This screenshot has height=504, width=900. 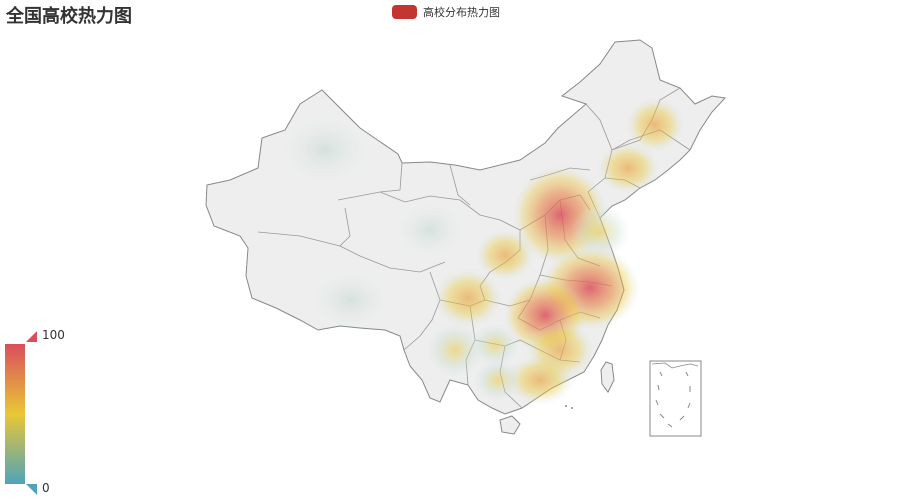 I want to click on visual-map-min-handle, so click(x=31, y=489).